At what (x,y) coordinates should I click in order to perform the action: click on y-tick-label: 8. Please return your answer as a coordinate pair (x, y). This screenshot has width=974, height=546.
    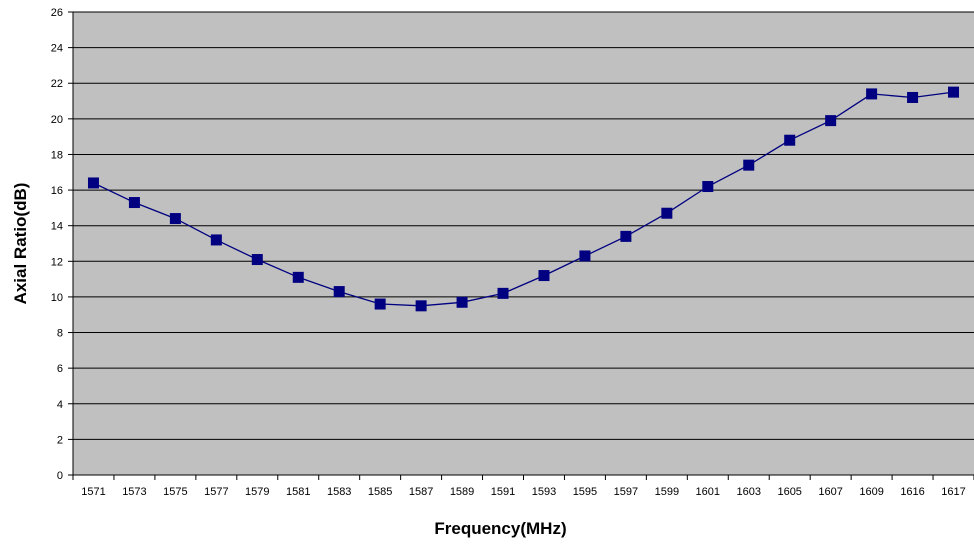
    Looking at the image, I should click on (60, 334).